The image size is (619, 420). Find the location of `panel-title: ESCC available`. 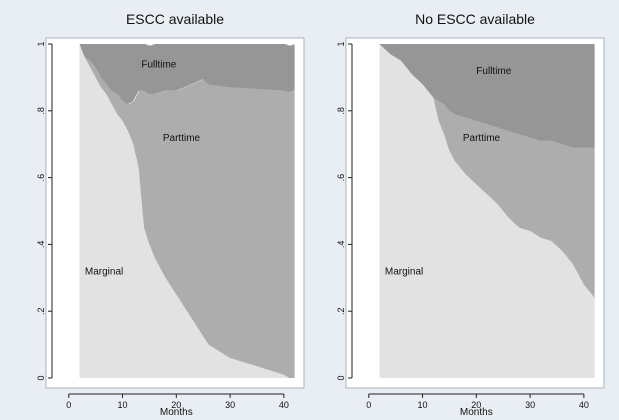

panel-title: ESCC available is located at coordinates (175, 19).